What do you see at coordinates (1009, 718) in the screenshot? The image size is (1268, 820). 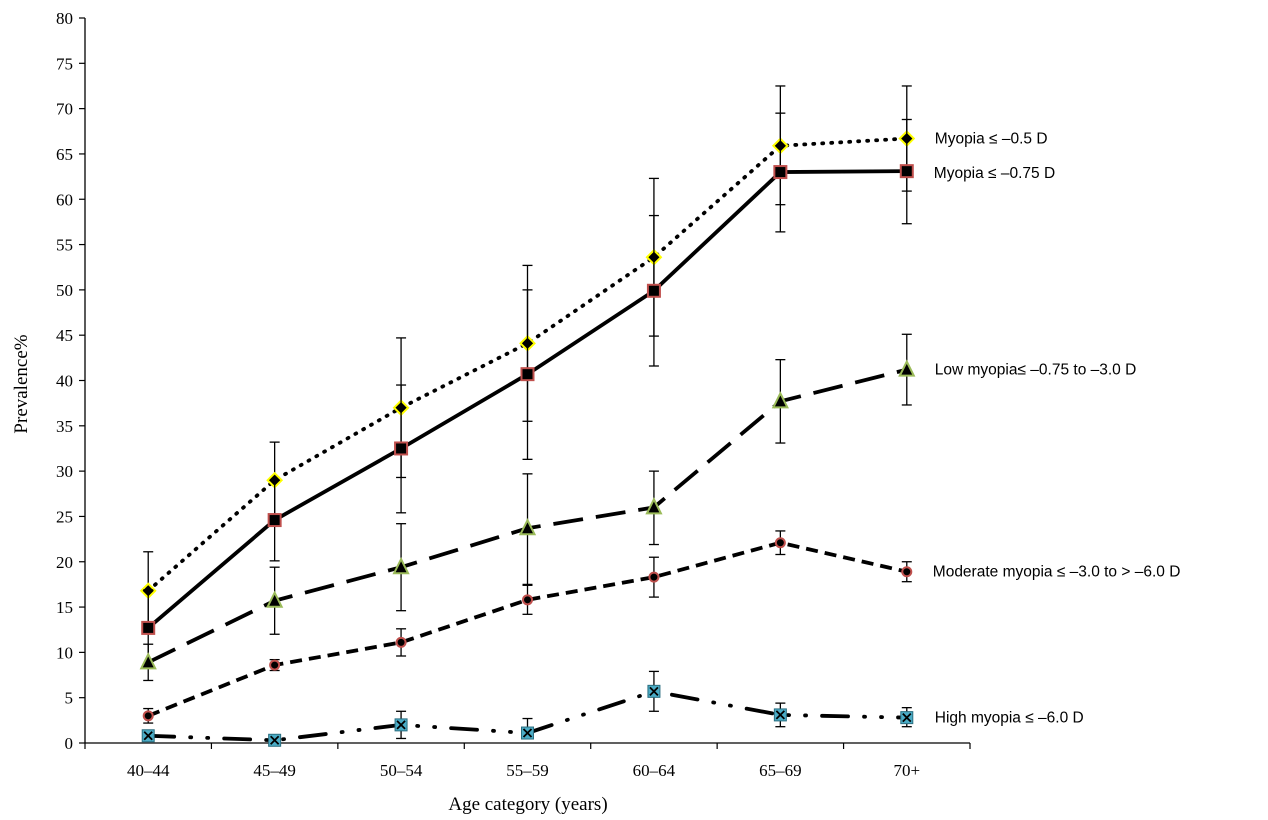 I see `series-label: High myopia ≤ –6.0 D` at bounding box center [1009, 718].